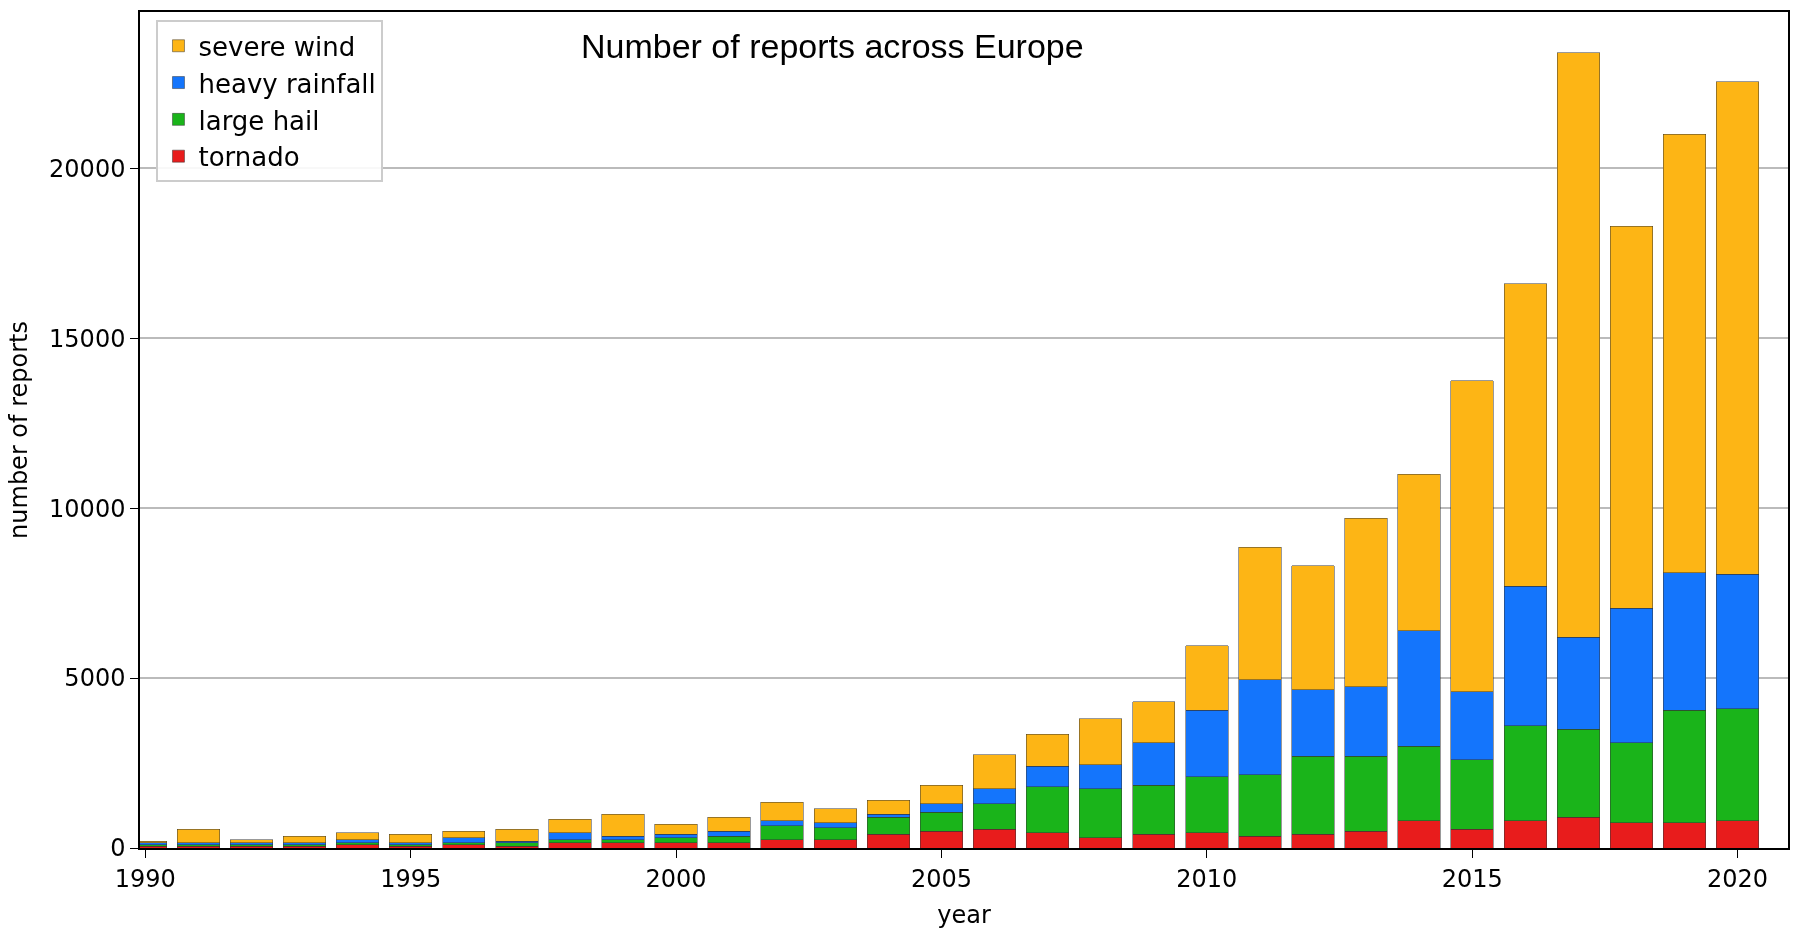 Image resolution: width=1818 pixels, height=948 pixels. I want to click on x-axis-title: year, so click(964, 915).